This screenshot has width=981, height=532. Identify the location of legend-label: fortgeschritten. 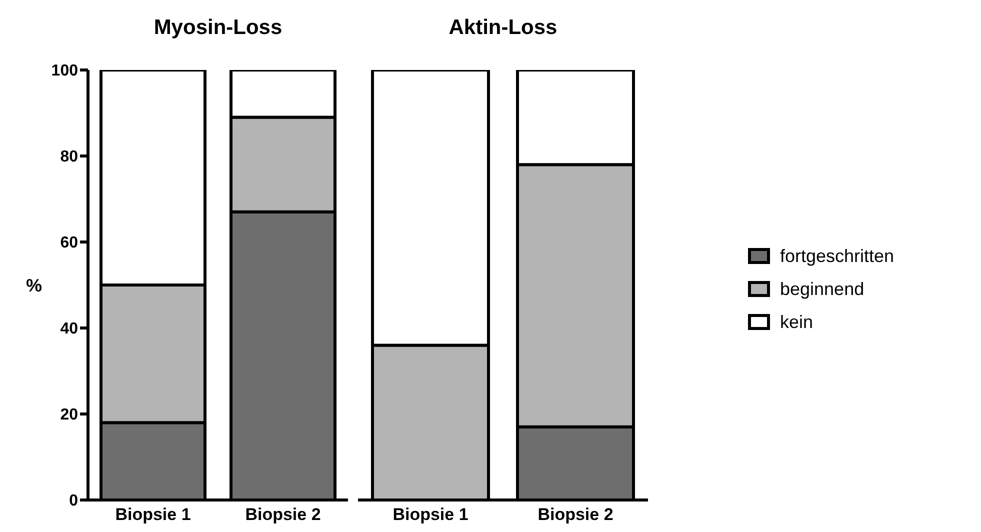
(837, 256).